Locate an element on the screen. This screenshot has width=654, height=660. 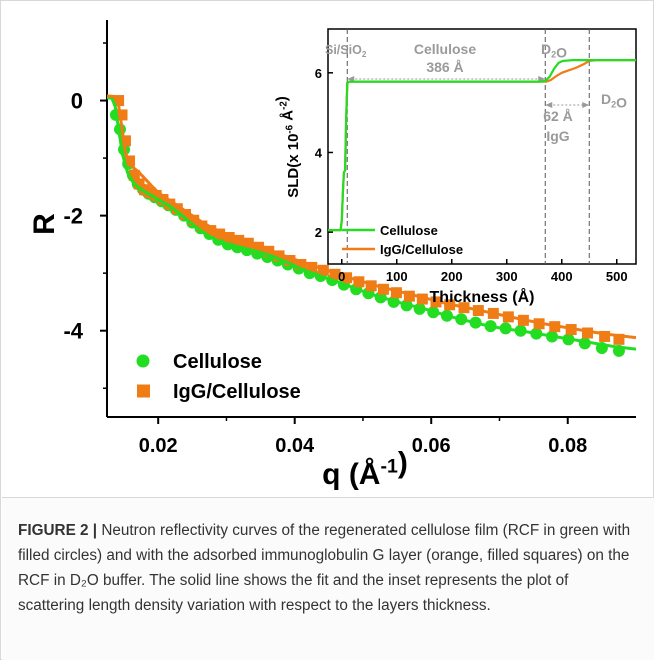
y-tick-label: 0 is located at coordinates (77, 101).